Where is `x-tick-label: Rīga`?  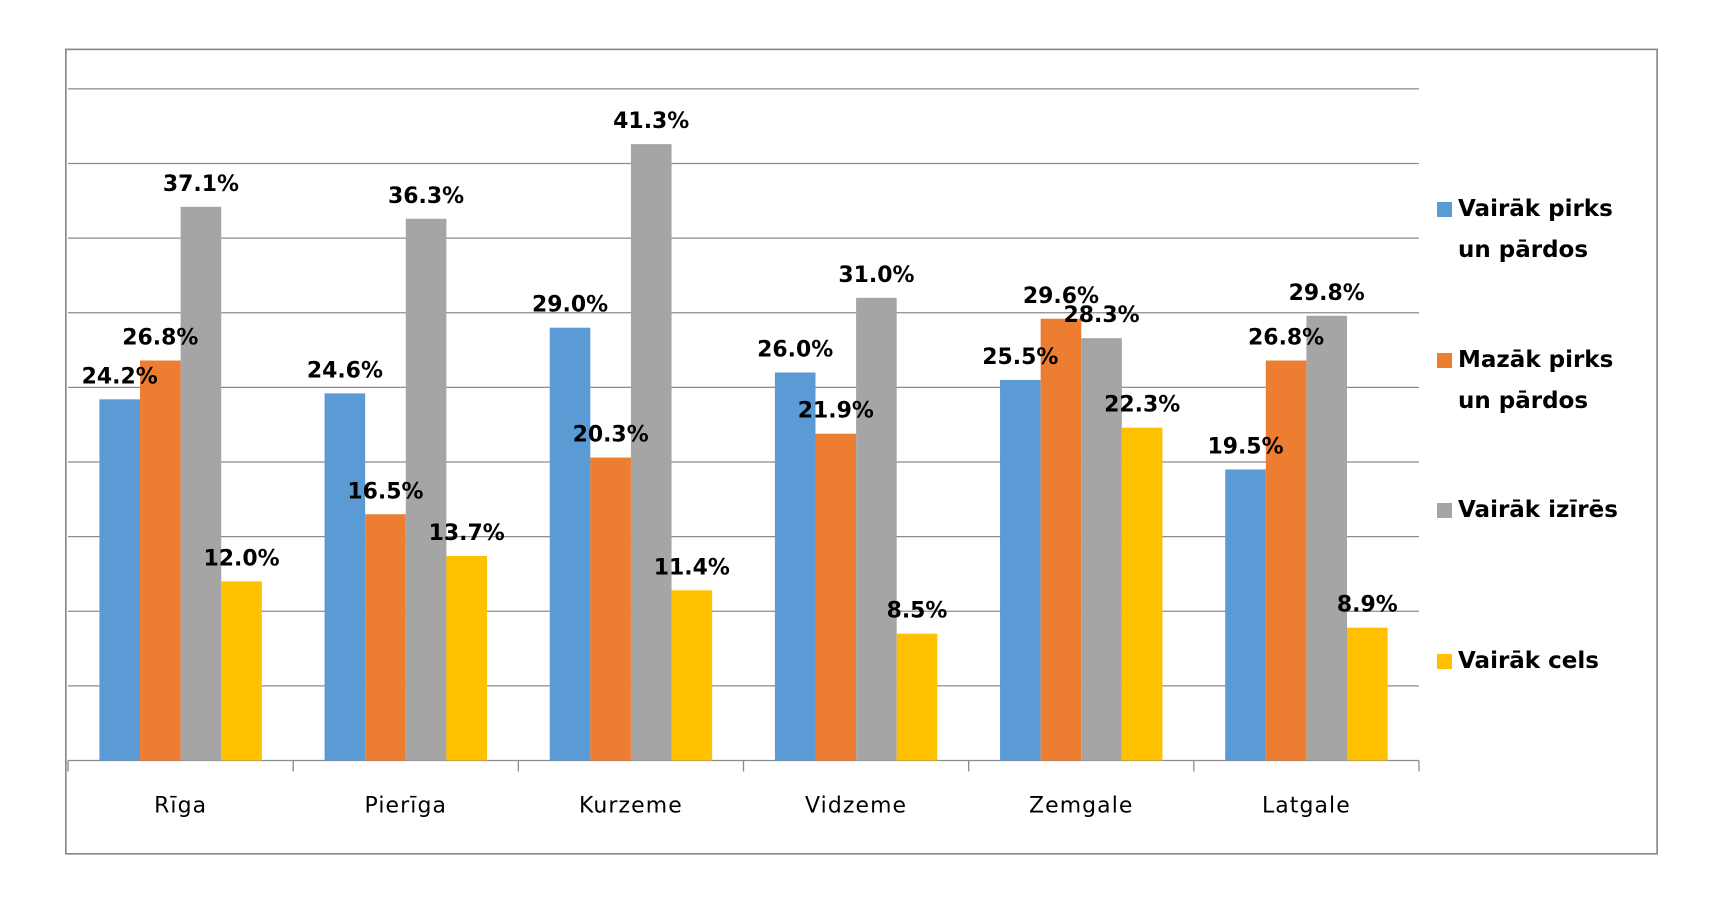
x-tick-label: Rīga is located at coordinates (180, 806).